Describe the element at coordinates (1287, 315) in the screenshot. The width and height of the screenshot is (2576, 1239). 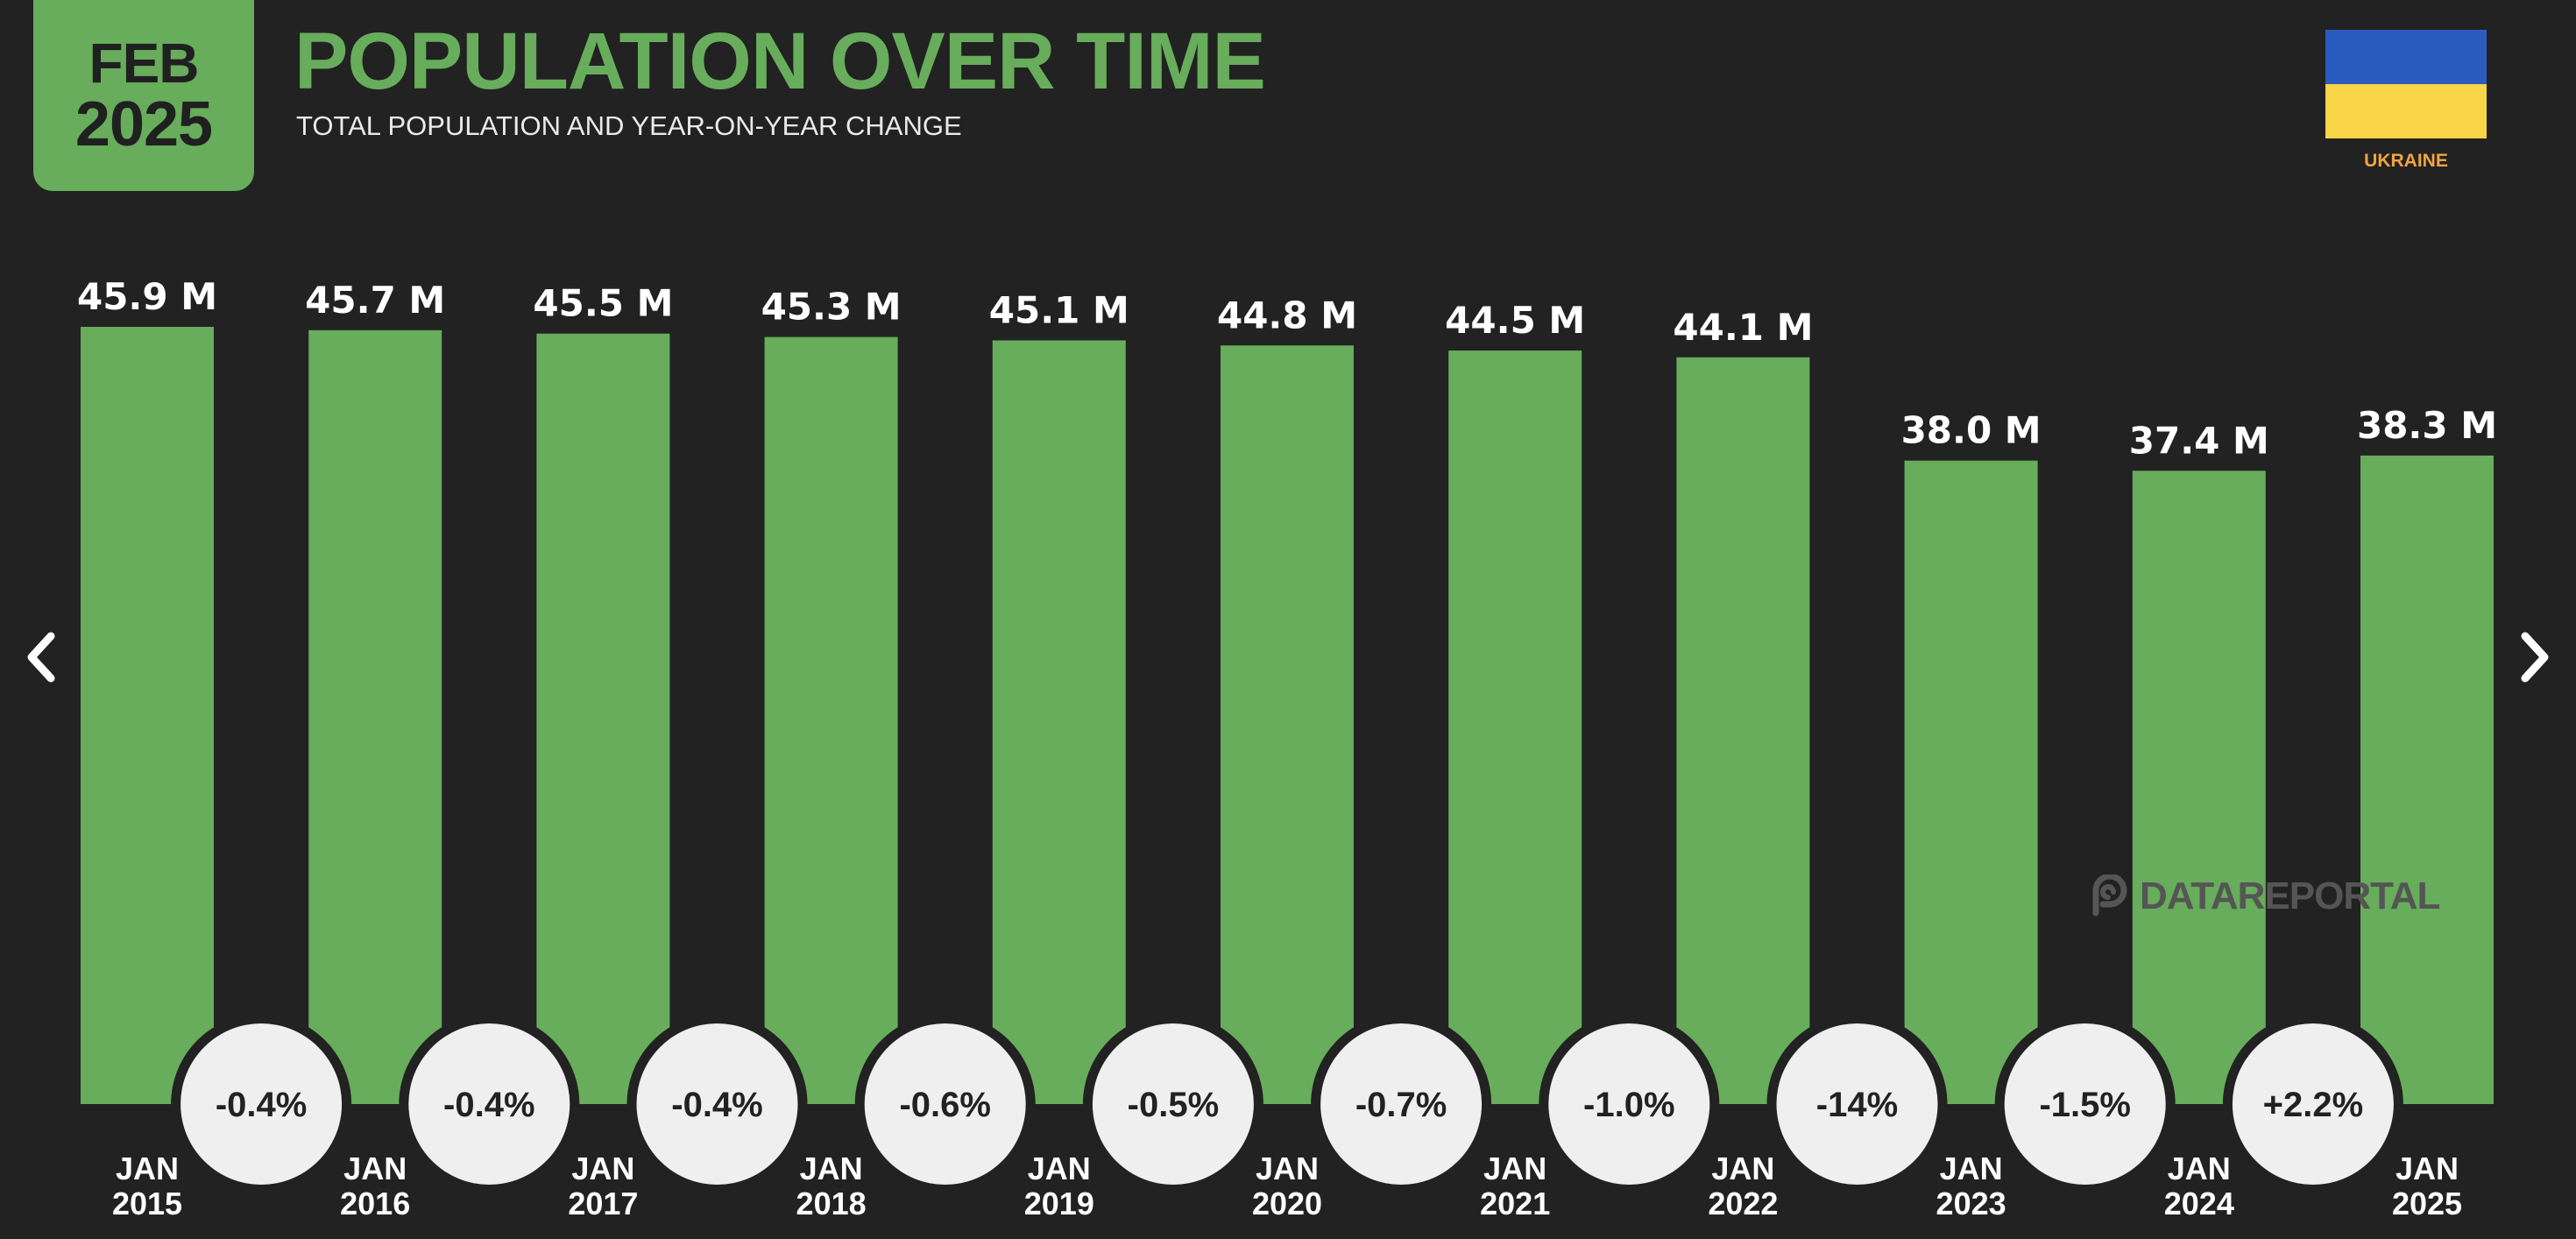
I see `bar-value-label: 44.8 M` at that location.